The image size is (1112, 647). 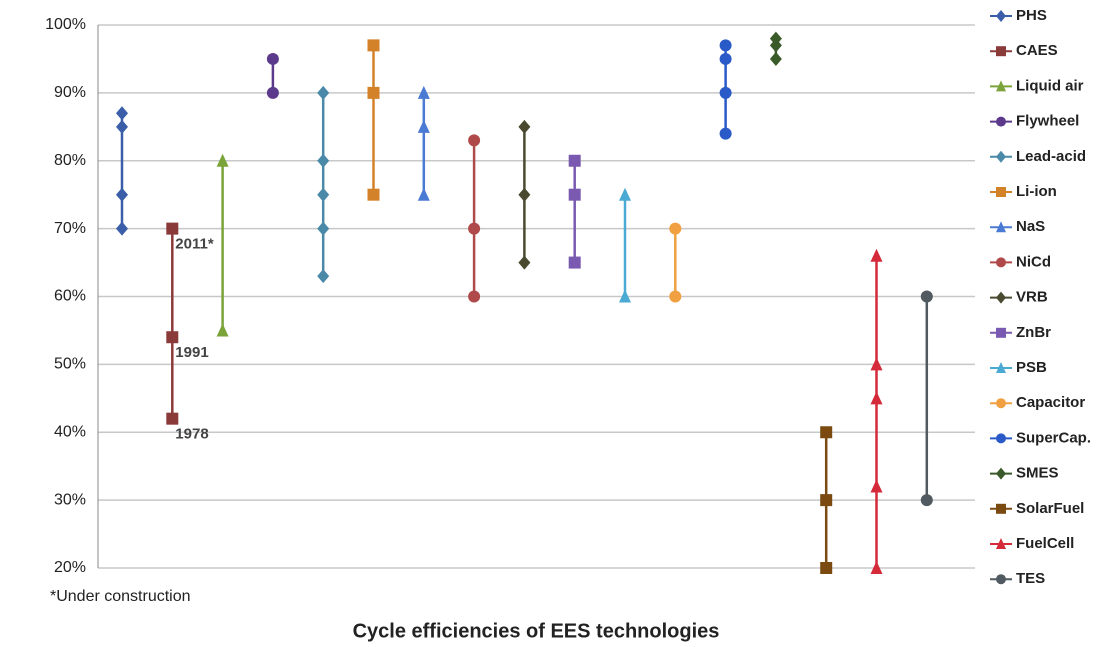 I want to click on y-tick-label: 60%, so click(x=70, y=296).